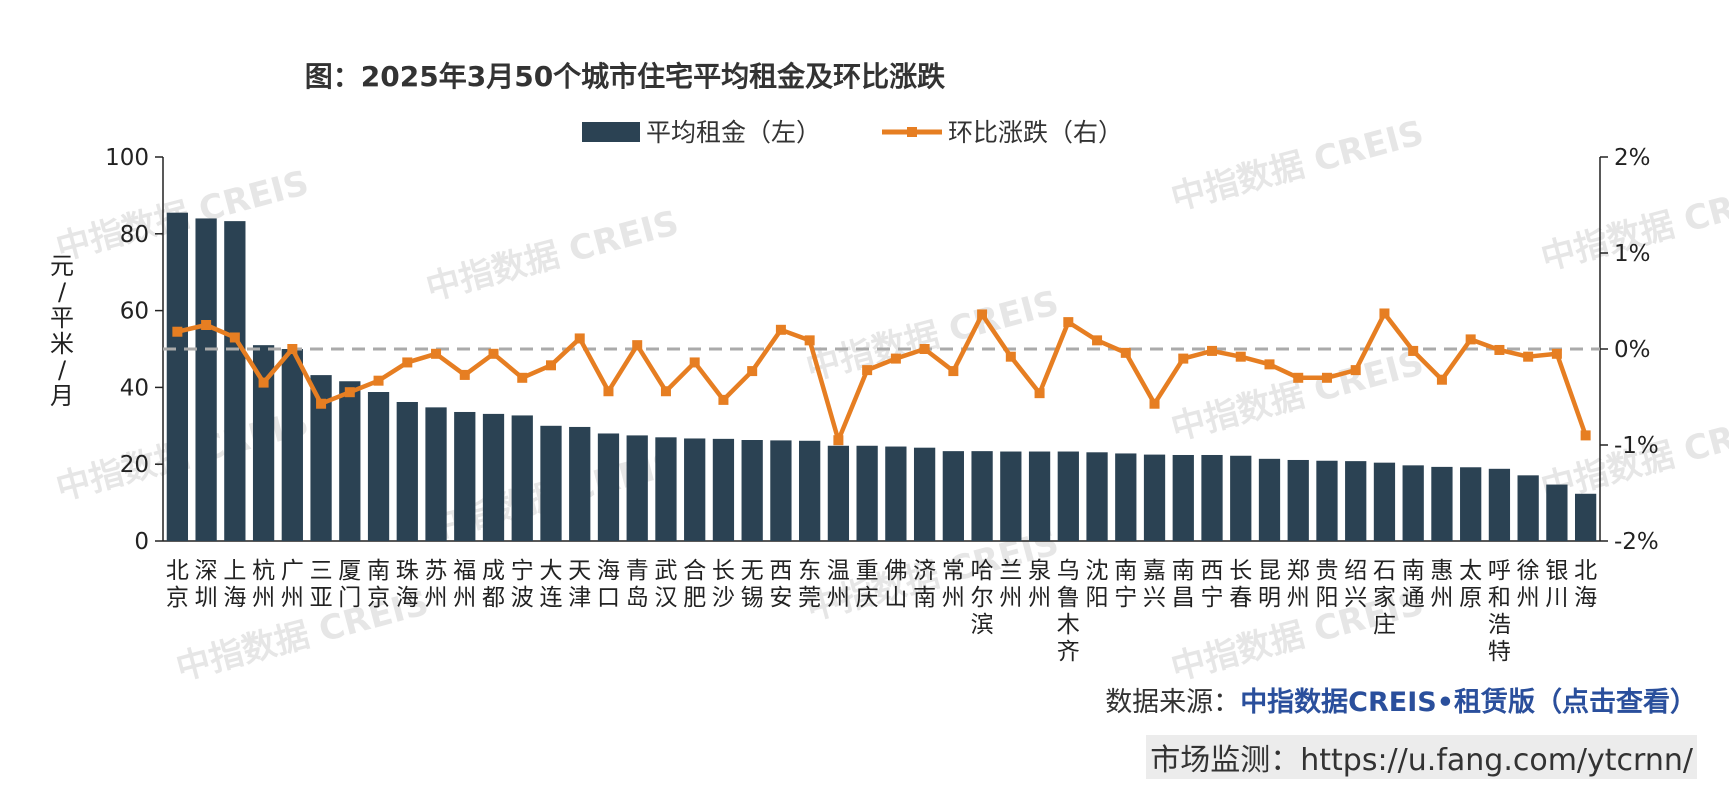 The height and width of the screenshot is (789, 1729). Describe the element at coordinates (1039, 584) in the screenshot. I see `category-label: 泉州` at that location.